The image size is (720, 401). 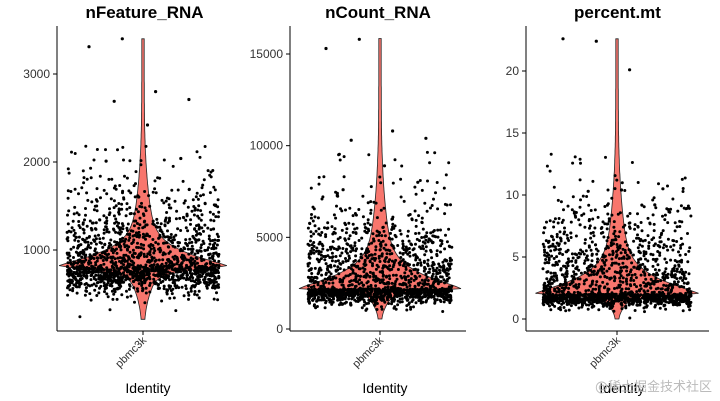 What do you see at coordinates (426, 138) in the screenshot?
I see `outlier-point` at bounding box center [426, 138].